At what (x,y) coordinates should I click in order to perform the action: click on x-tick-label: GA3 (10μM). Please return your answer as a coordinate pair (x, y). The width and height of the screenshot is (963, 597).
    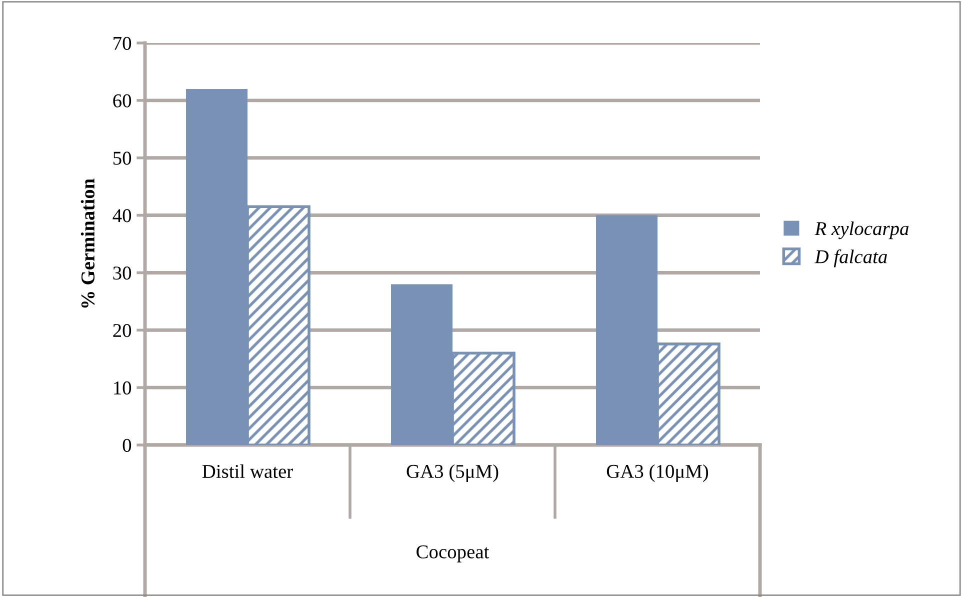
    Looking at the image, I should click on (657, 473).